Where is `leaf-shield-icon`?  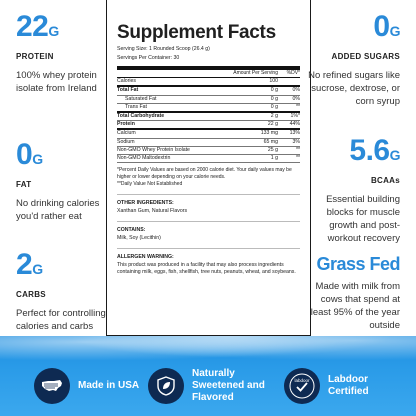
leaf-shield-icon is located at coordinates (166, 386).